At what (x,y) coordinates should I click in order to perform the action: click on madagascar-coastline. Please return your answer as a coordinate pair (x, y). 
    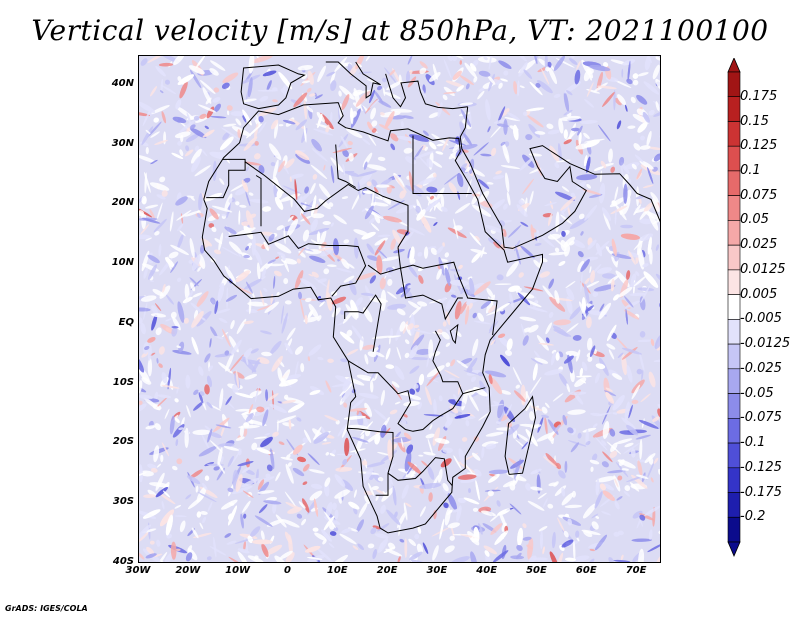
    Looking at the image, I should click on (520, 435).